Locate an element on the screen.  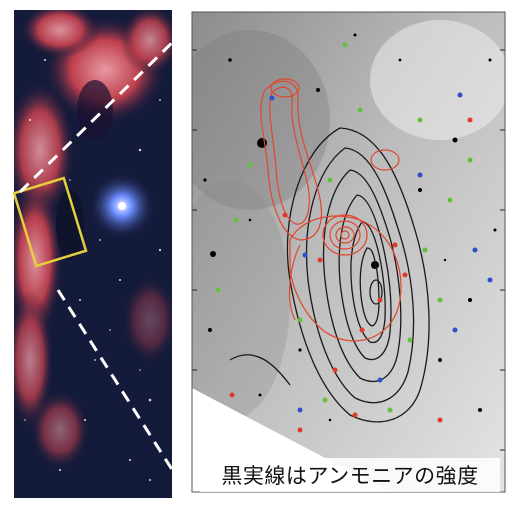
overlay-contours is located at coordinates (331, 210).